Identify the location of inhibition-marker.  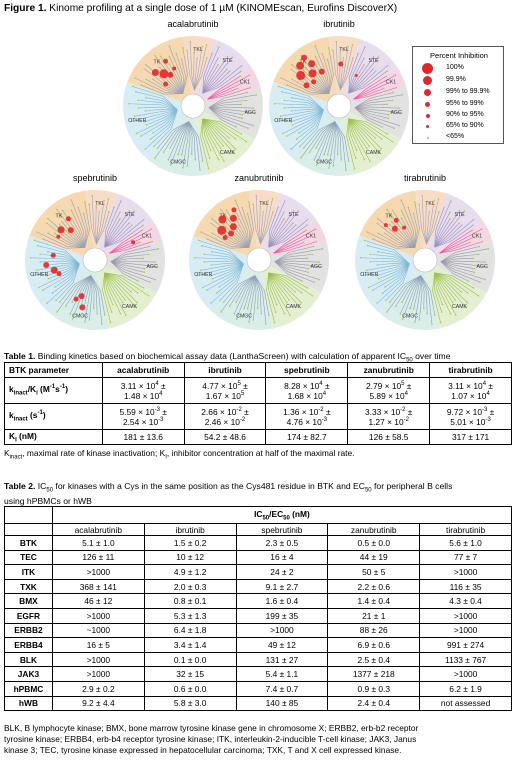
(155, 72).